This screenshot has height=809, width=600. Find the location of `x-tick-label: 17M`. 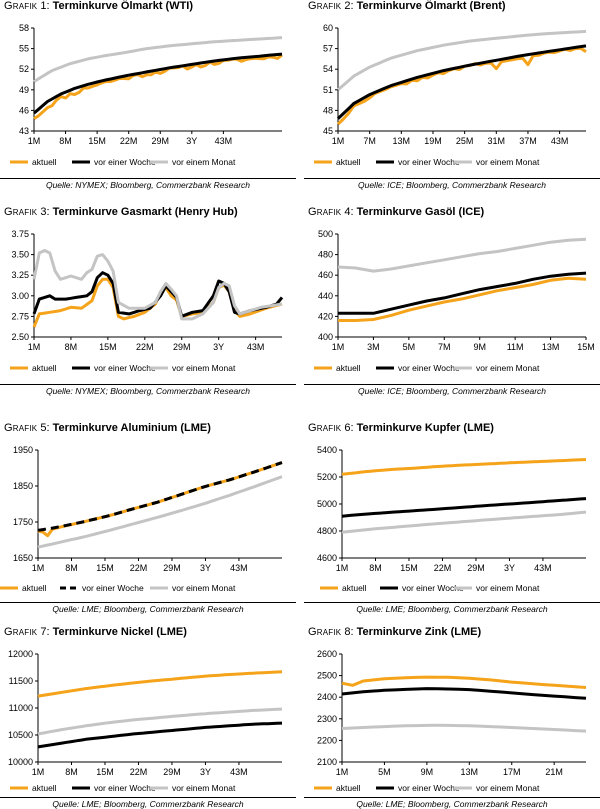

x-tick-label: 17M is located at coordinates (512, 772).